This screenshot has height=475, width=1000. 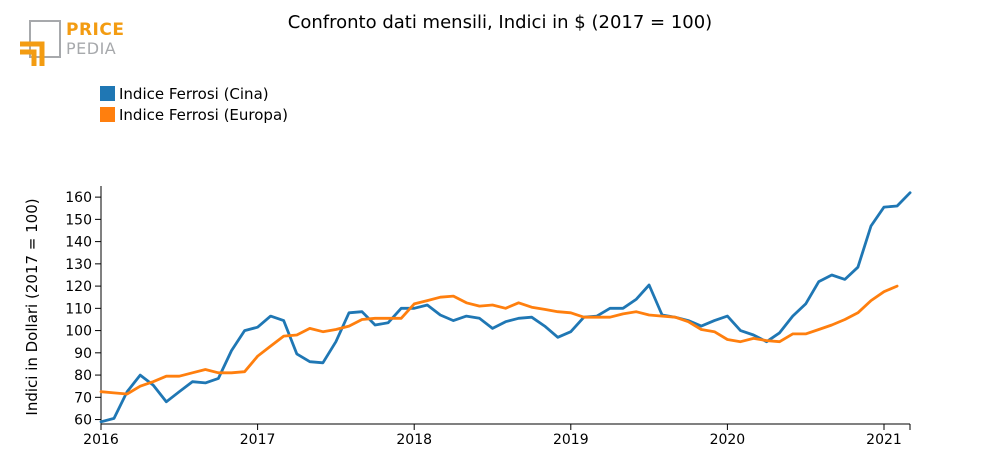 I want to click on x-tick-label: 2017, so click(x=258, y=440).